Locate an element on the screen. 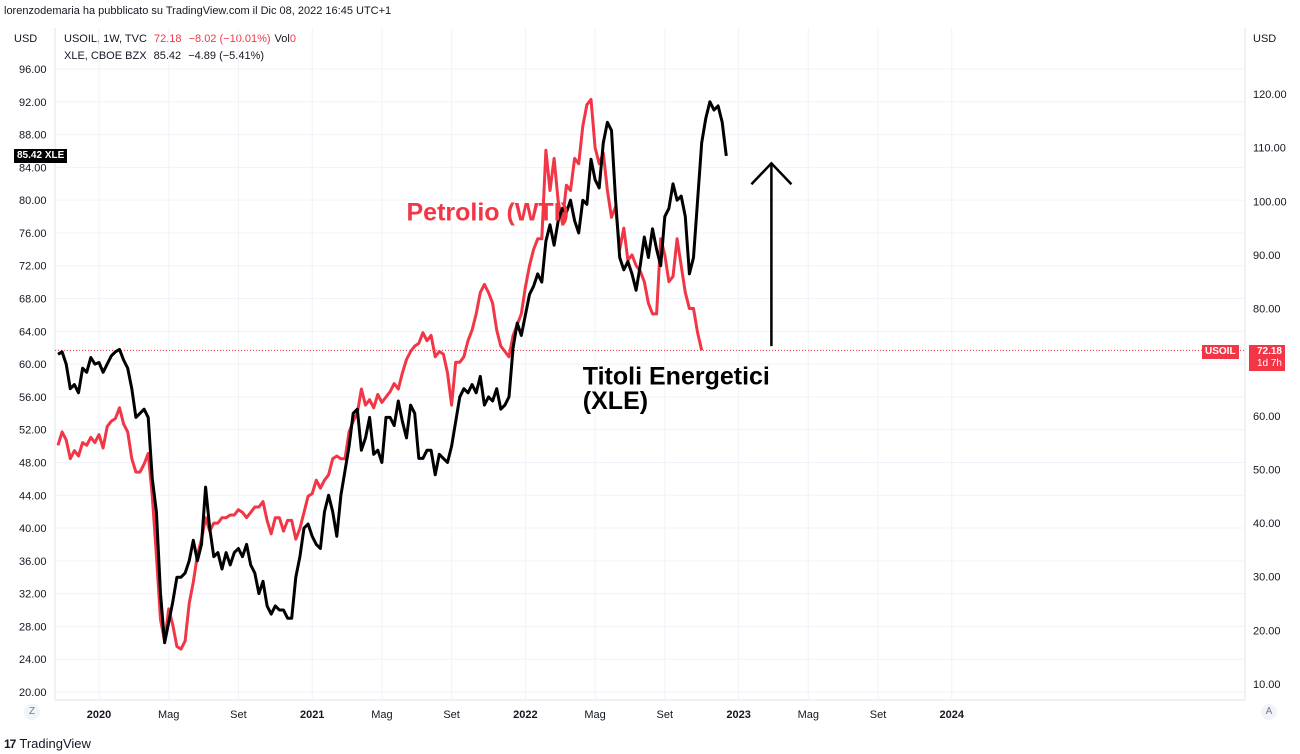 This screenshot has height=754, width=1300. right-tick-label: 100.00 is located at coordinates (1270, 202).